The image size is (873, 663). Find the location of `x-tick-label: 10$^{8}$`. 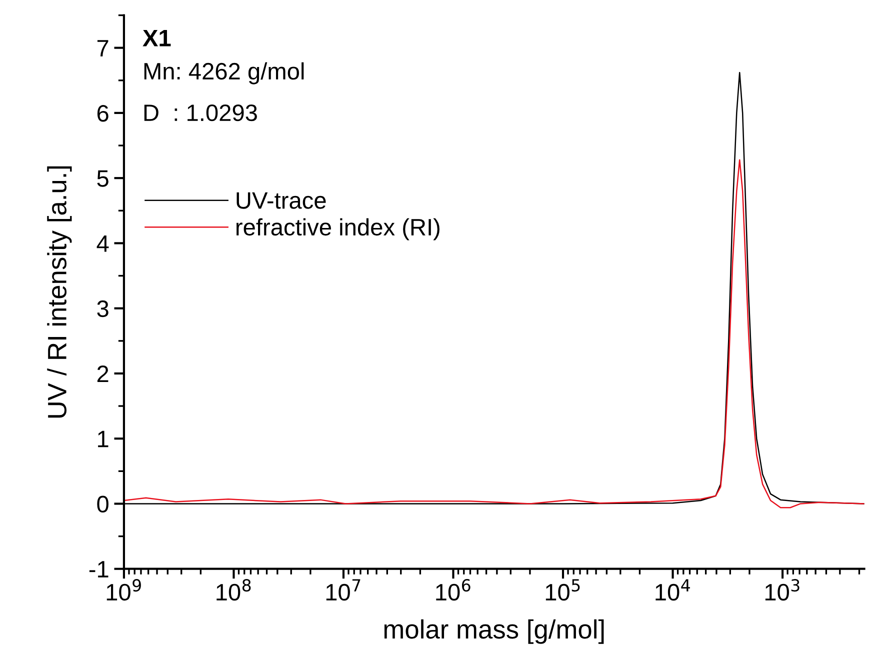

x-tick-label: 10$^{8}$ is located at coordinates (233, 590).